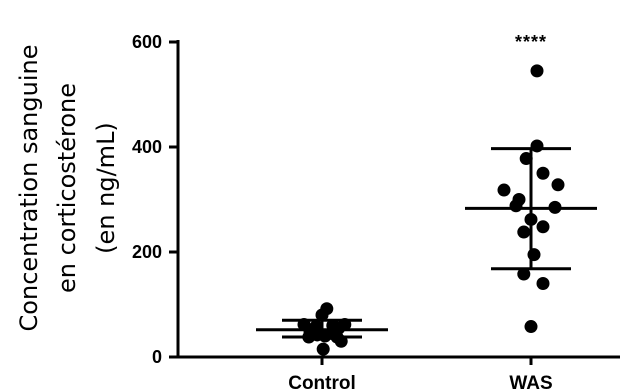  What do you see at coordinates (147, 147) in the screenshot?
I see `y-tick-label: 400` at bounding box center [147, 147].